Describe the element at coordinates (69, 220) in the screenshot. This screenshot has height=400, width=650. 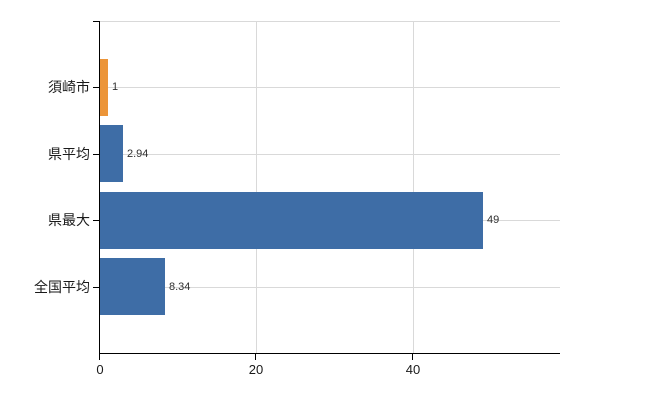
I see `category-label: 県最大` at that location.